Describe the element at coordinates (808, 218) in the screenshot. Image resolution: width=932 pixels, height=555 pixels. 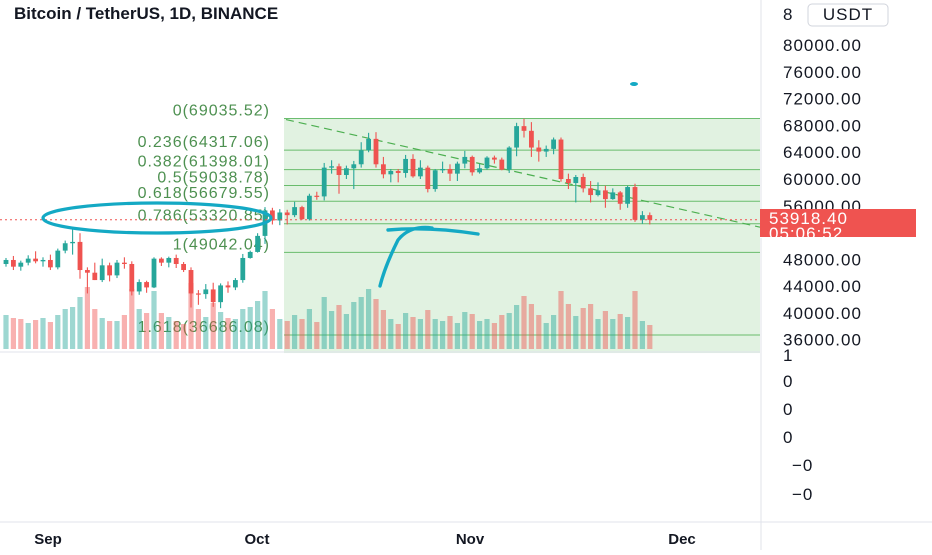
I see `last-price-value: 53918.40` at that location.